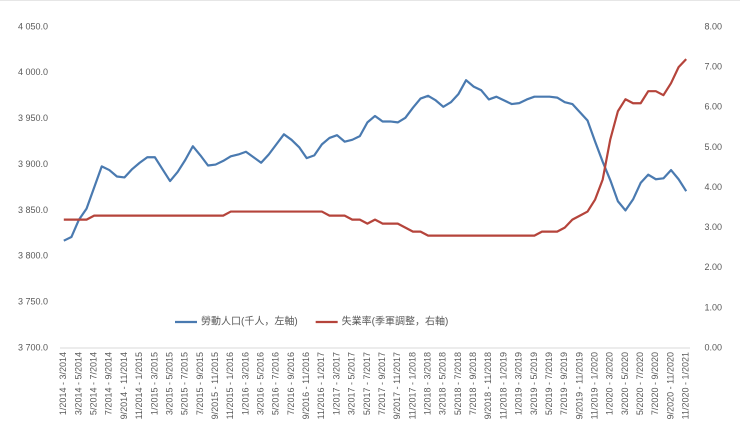 This screenshot has height=445, width=740. Describe the element at coordinates (655, 383) in the screenshot. I see `x-tick-label: 7/2020 - 9/2020` at that location.